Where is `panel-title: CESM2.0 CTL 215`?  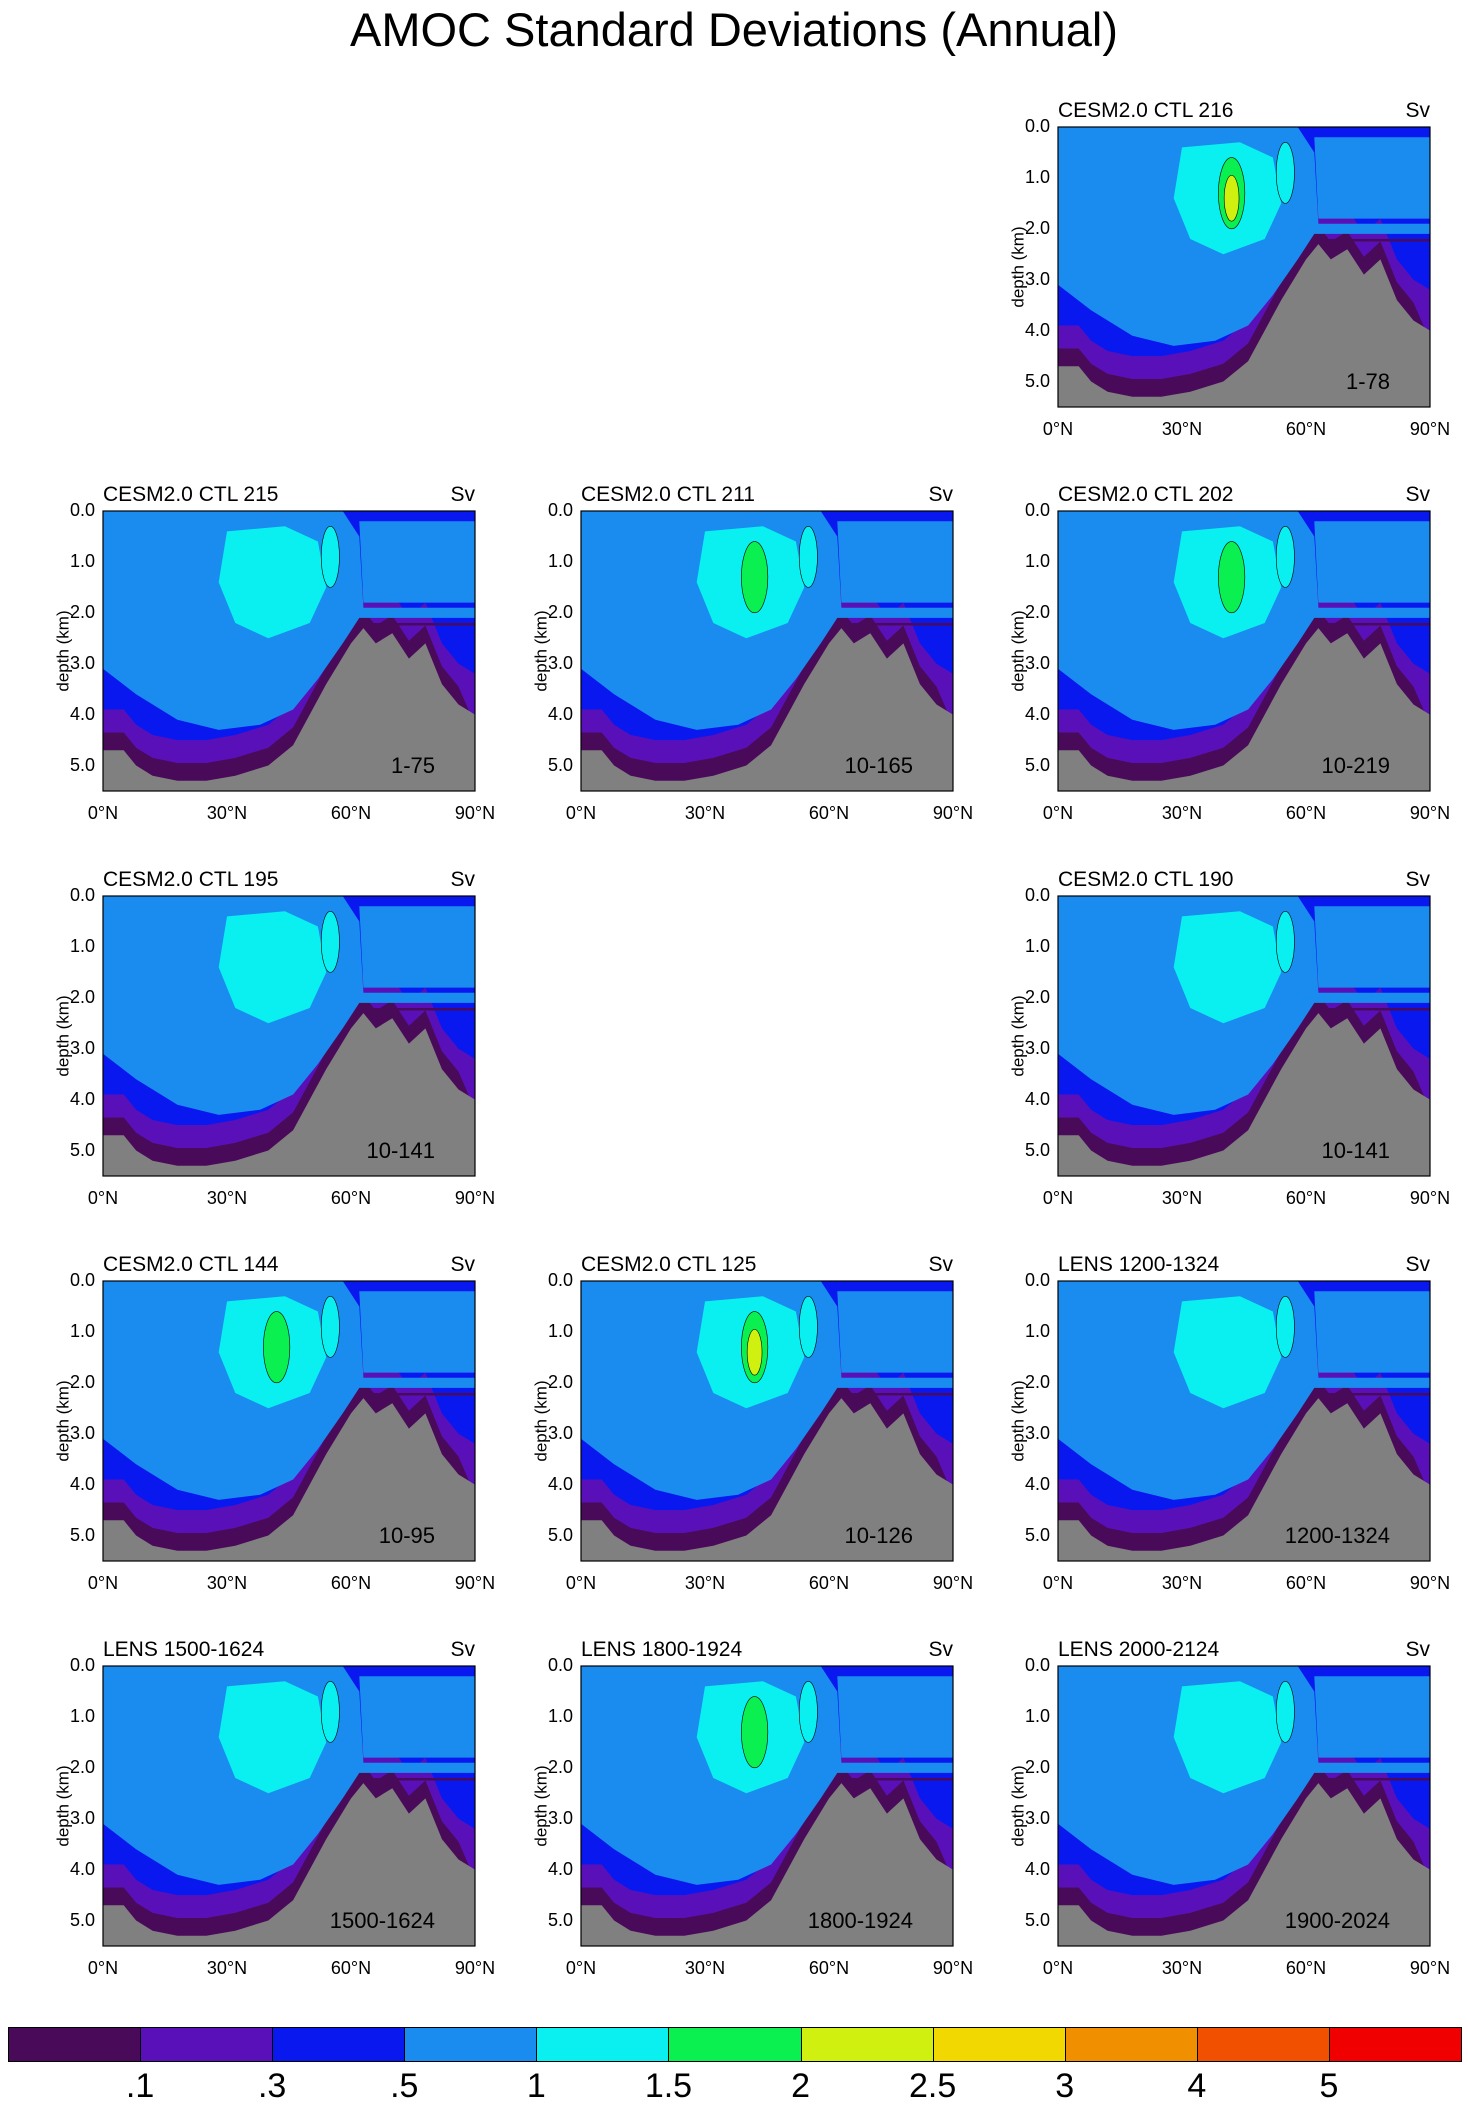 panel-title: CESM2.0 CTL 215 is located at coordinates (191, 494).